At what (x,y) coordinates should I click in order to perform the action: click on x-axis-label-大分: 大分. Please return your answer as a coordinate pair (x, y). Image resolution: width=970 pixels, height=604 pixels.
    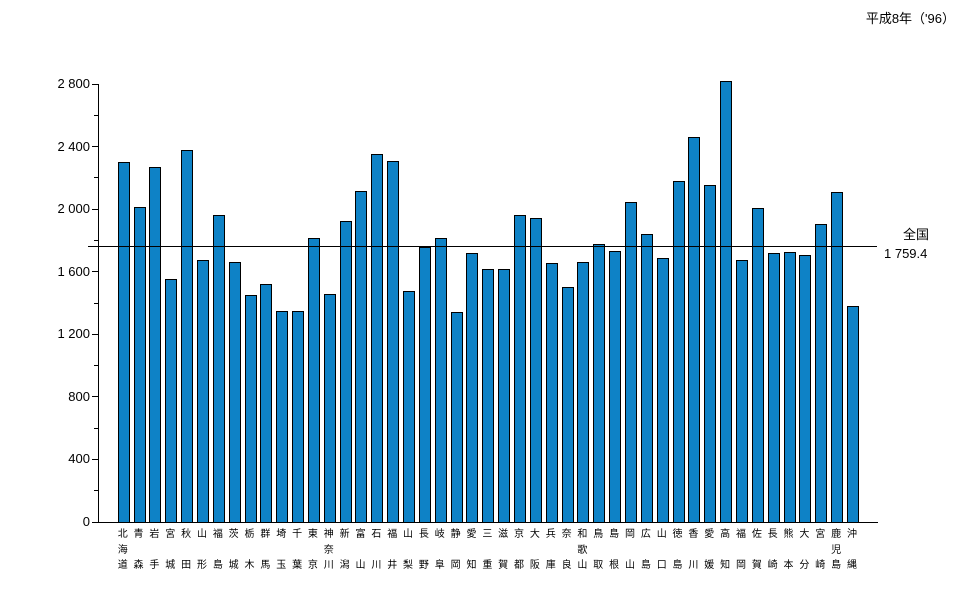
    Looking at the image, I should click on (804, 550).